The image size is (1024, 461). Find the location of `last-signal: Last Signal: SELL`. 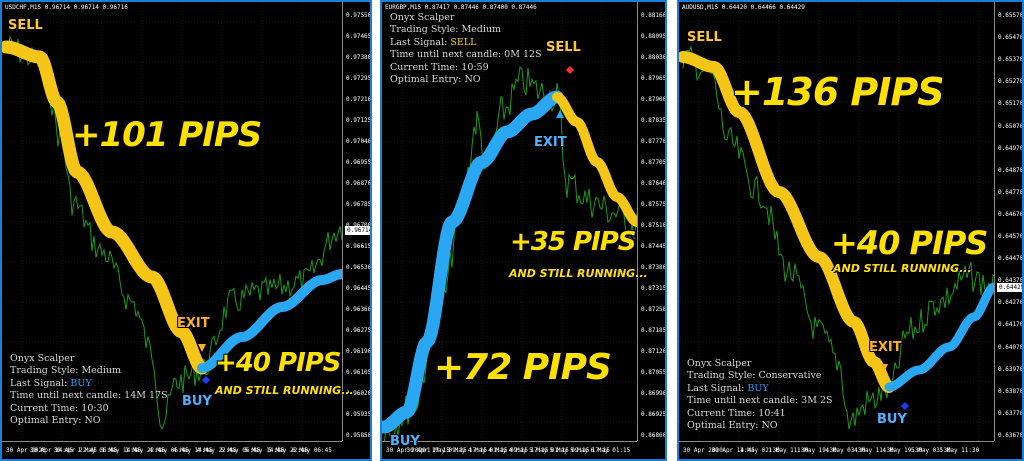

last-signal: Last Signal: SELL is located at coordinates (466, 43).